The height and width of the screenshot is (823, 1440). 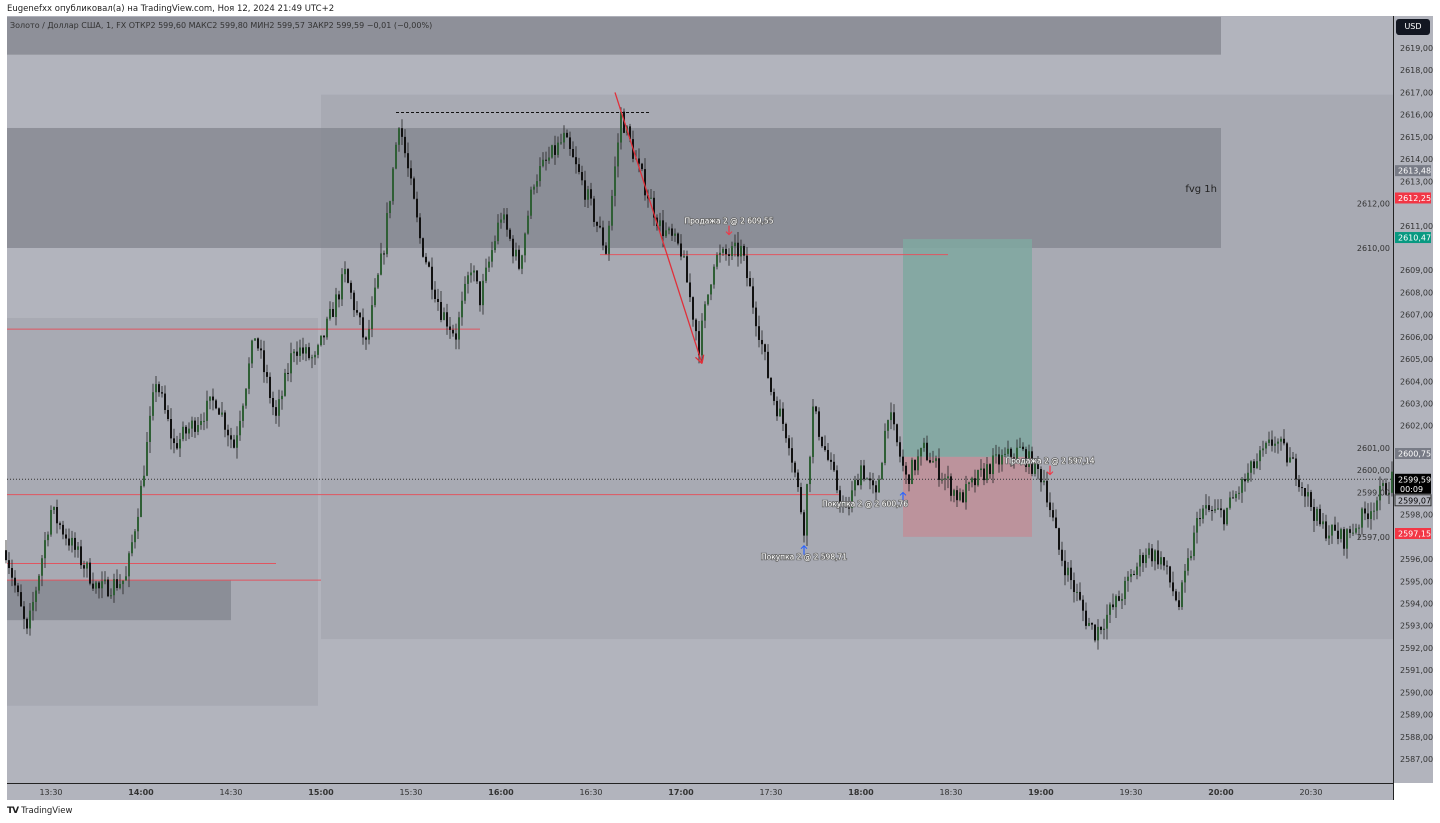 I want to click on price-tick: 2611,00, so click(x=1416, y=226).